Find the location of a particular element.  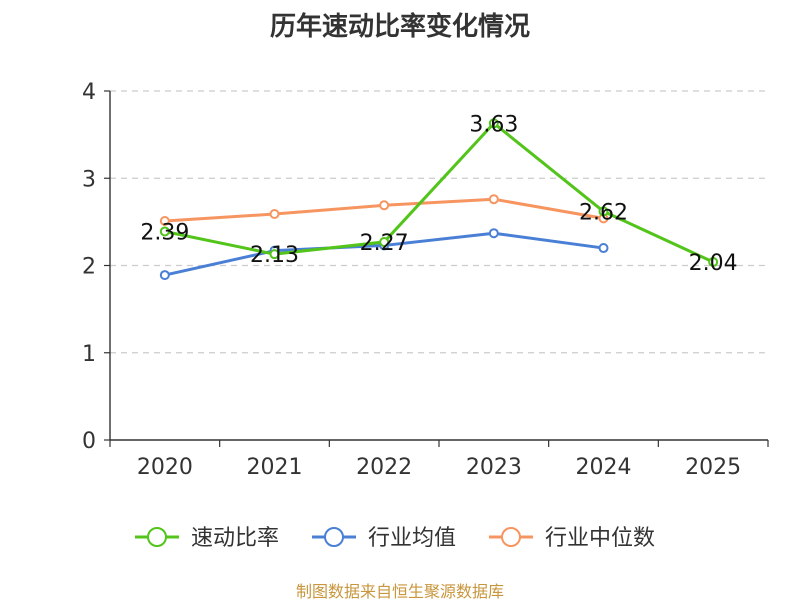

y-tick-label-4: 4 is located at coordinates (89, 92).